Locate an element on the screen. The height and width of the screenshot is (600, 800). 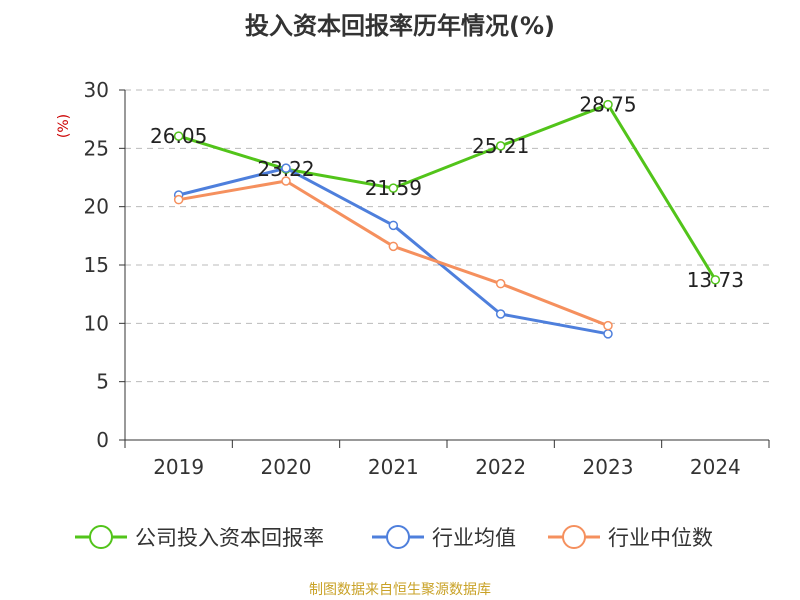
legend-item: 行业均值 is located at coordinates (444, 537).